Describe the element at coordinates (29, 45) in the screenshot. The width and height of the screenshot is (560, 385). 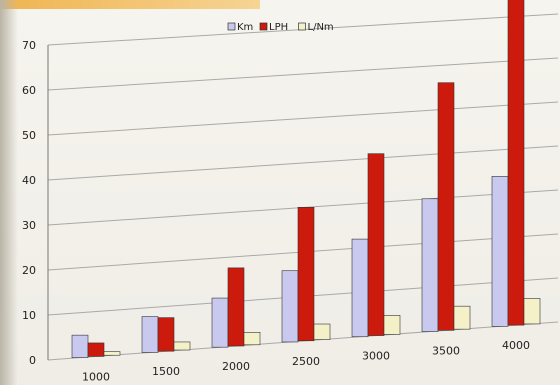
I see `y-tick-label: 70` at that location.